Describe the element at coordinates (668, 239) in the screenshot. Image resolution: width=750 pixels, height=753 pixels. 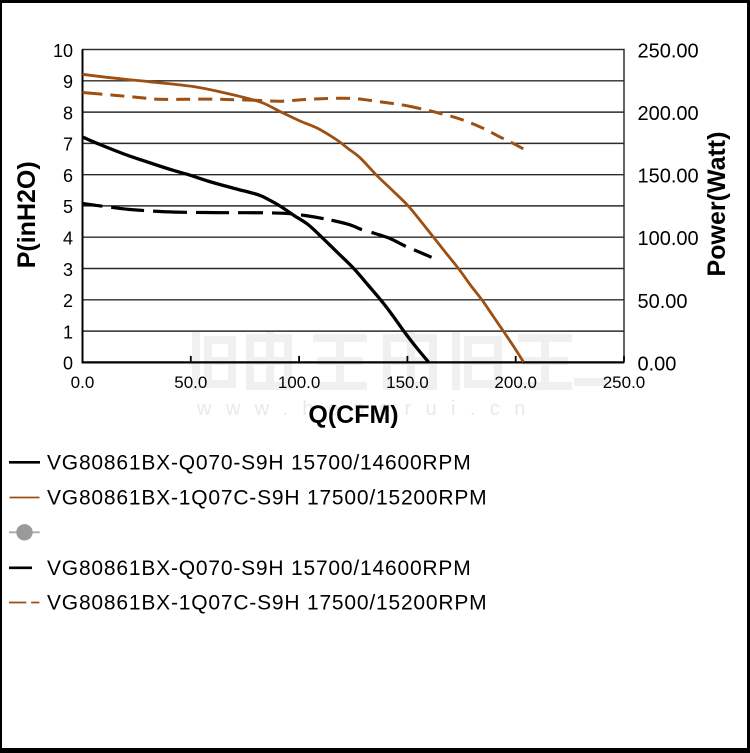
I see `svg-text: 100.00` at that location.